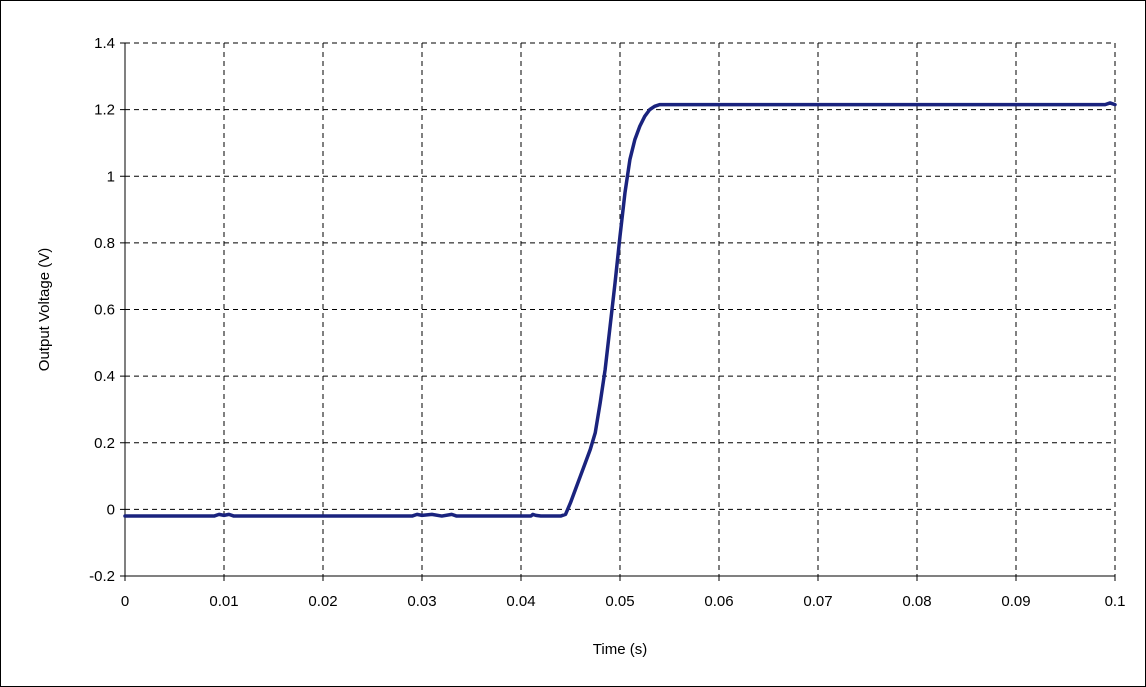 This screenshot has width=1146, height=687. What do you see at coordinates (520, 601) in the screenshot?
I see `x-tick-label: 0.04` at bounding box center [520, 601].